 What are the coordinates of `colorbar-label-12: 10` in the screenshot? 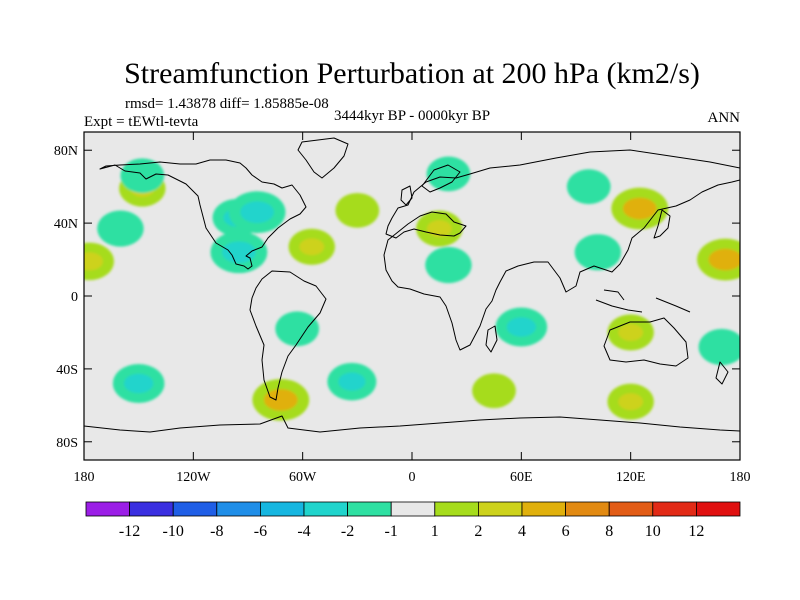 It's located at (653, 531).